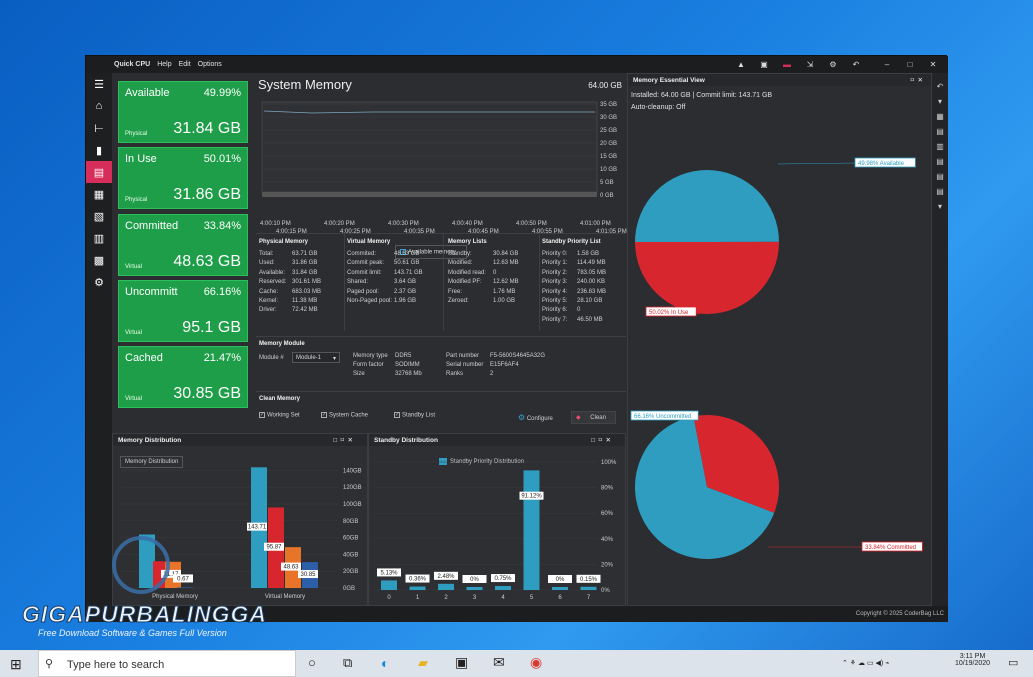 The image size is (1033, 677). I want to click on stat-label: Priority 2:, so click(555, 272).